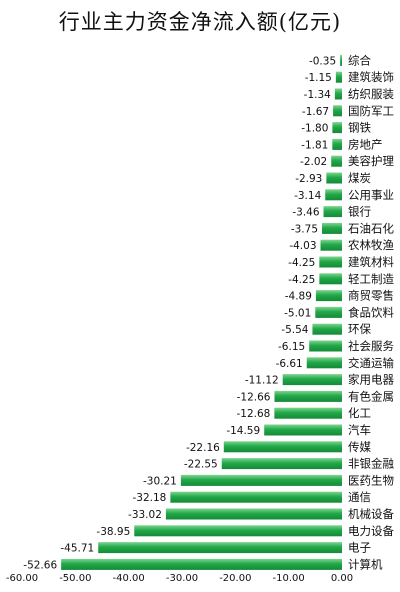  I want to click on value-label: -2.93, so click(308, 179).